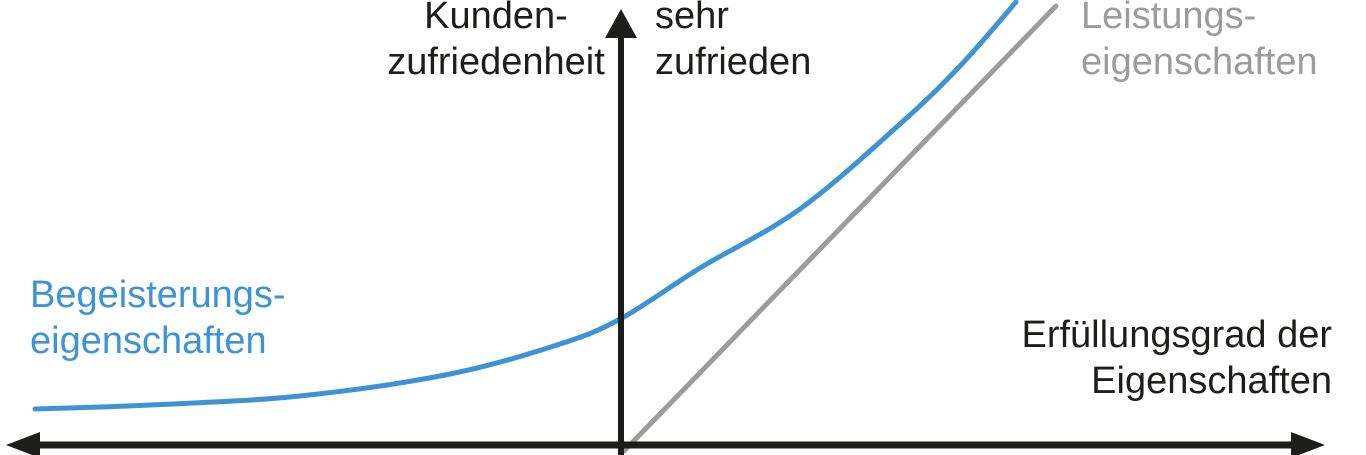  Describe the element at coordinates (1176, 335) in the screenshot. I see `x-axis-title-line1: Erfüllungsgrad der` at that location.